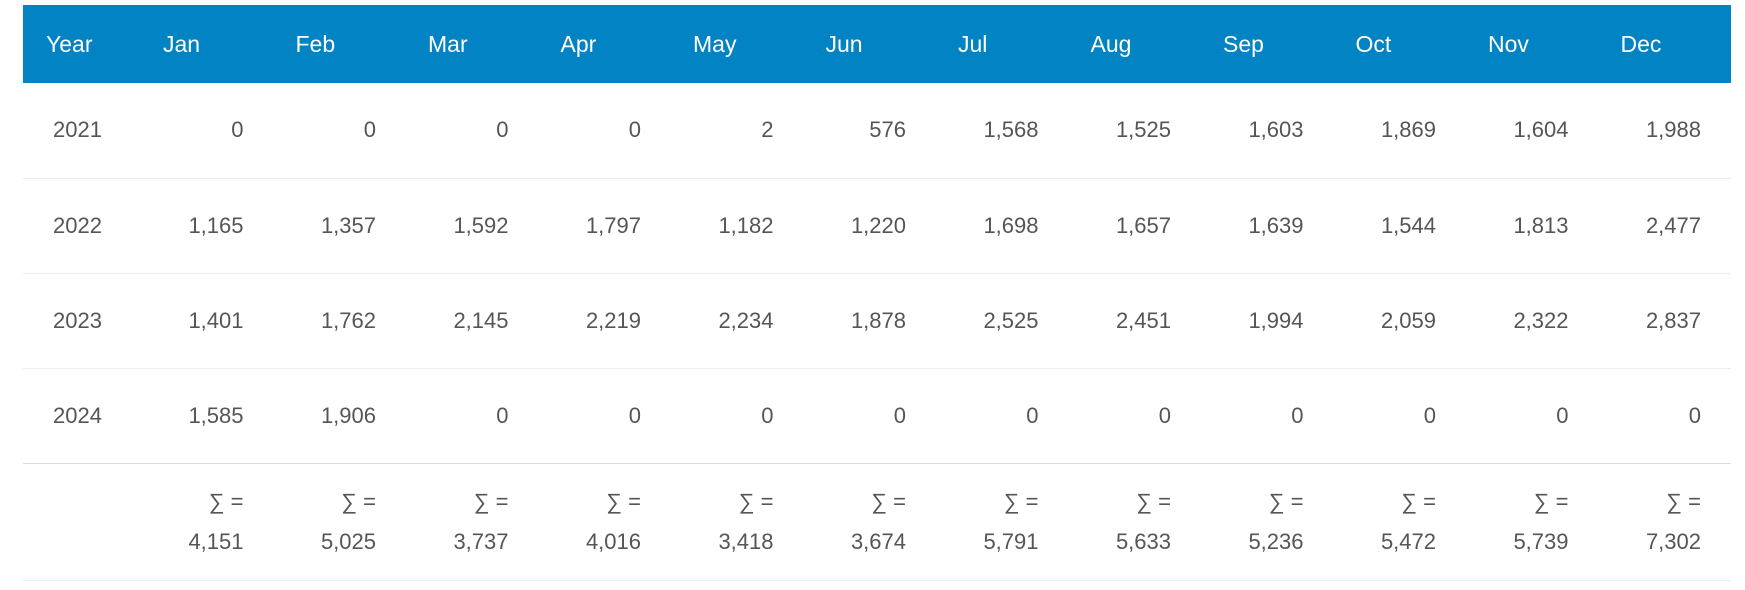  I want to click on sum-cell: ∑ = 5,236, so click(1267, 521).